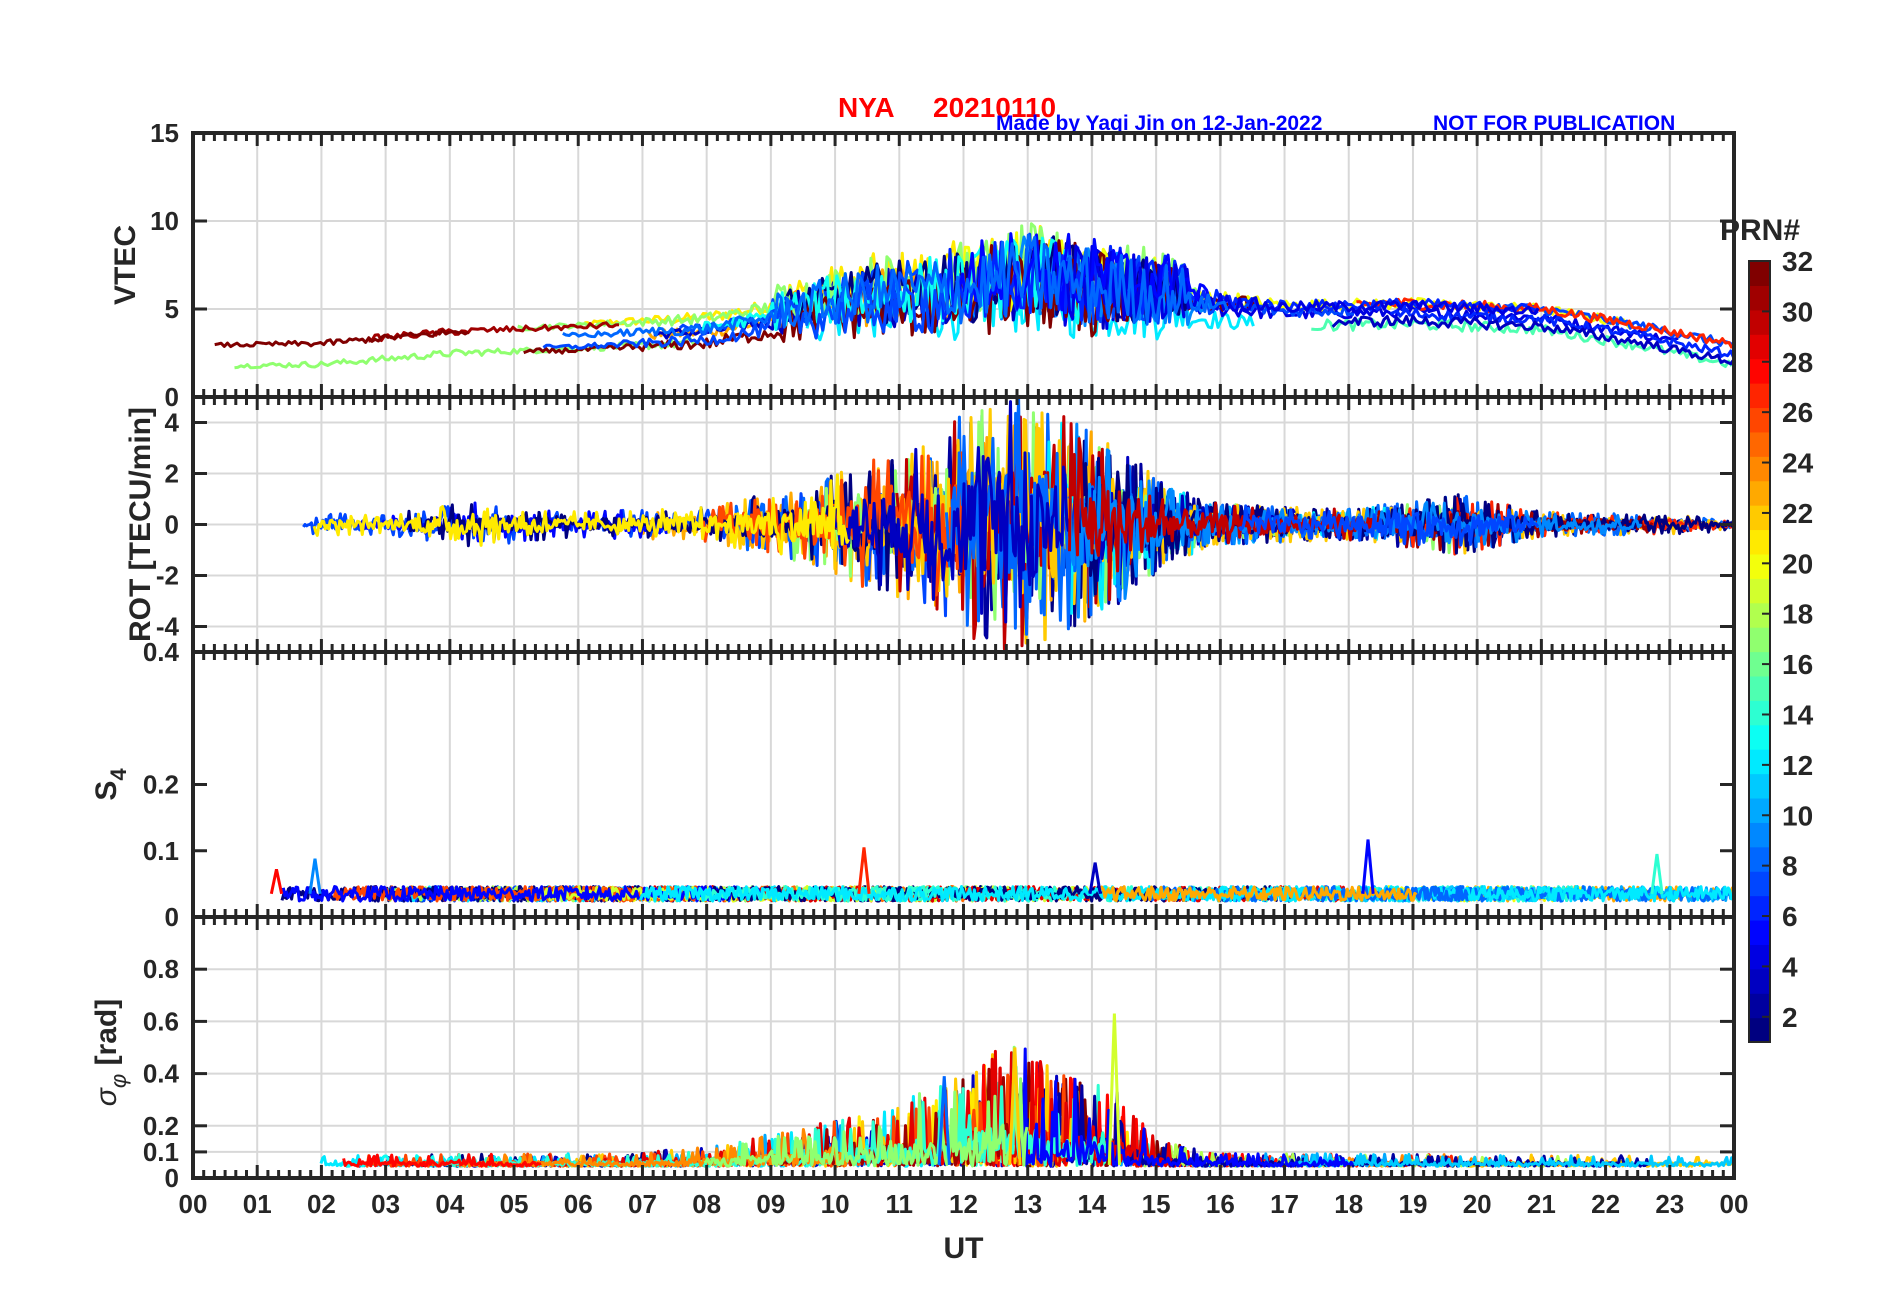  Describe the element at coordinates (1797, 563) in the screenshot. I see `colorbar-tick-label: 20` at that location.